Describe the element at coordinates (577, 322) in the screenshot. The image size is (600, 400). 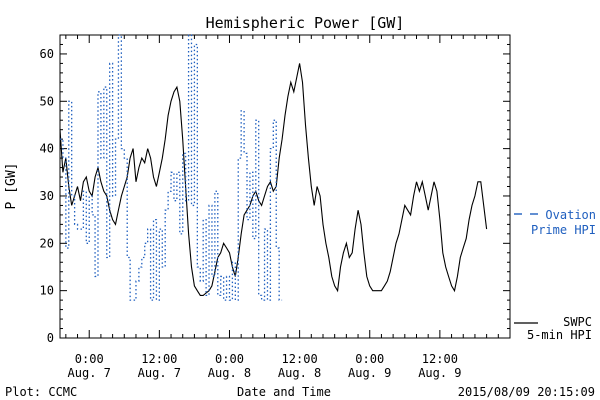
I see `legend-label-swpc: SWPC` at that location.